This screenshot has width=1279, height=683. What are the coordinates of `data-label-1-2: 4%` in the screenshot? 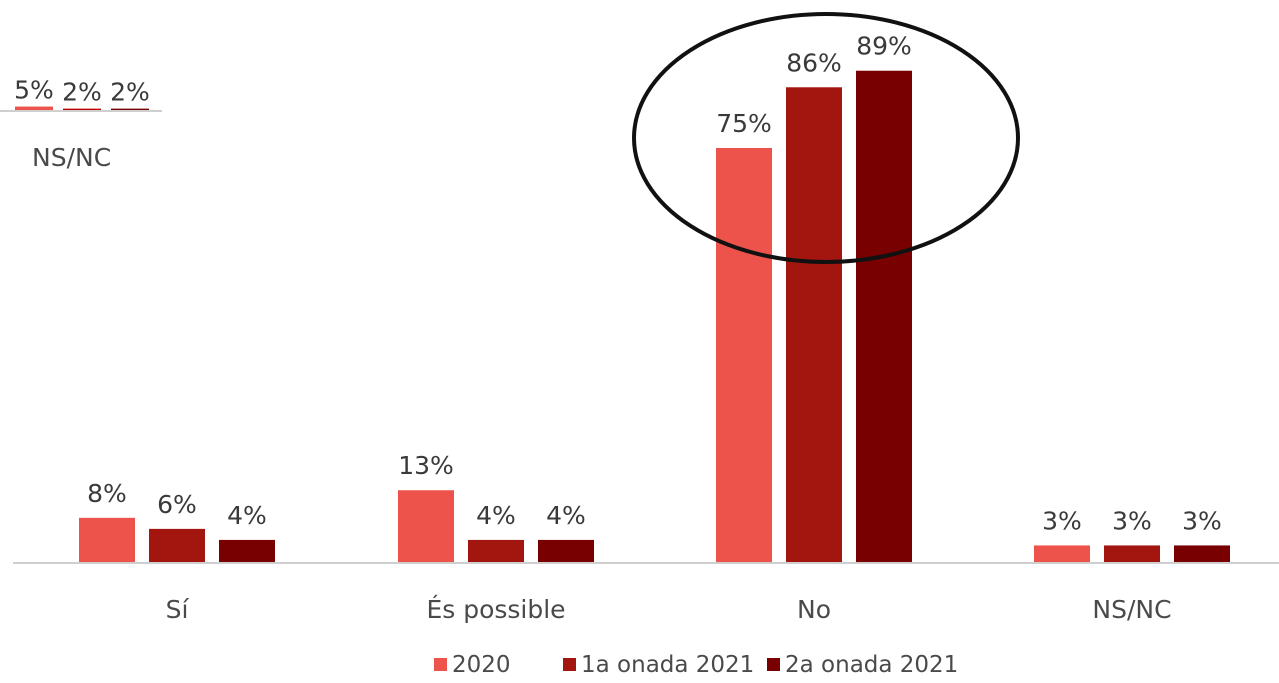 It's located at (566, 515).